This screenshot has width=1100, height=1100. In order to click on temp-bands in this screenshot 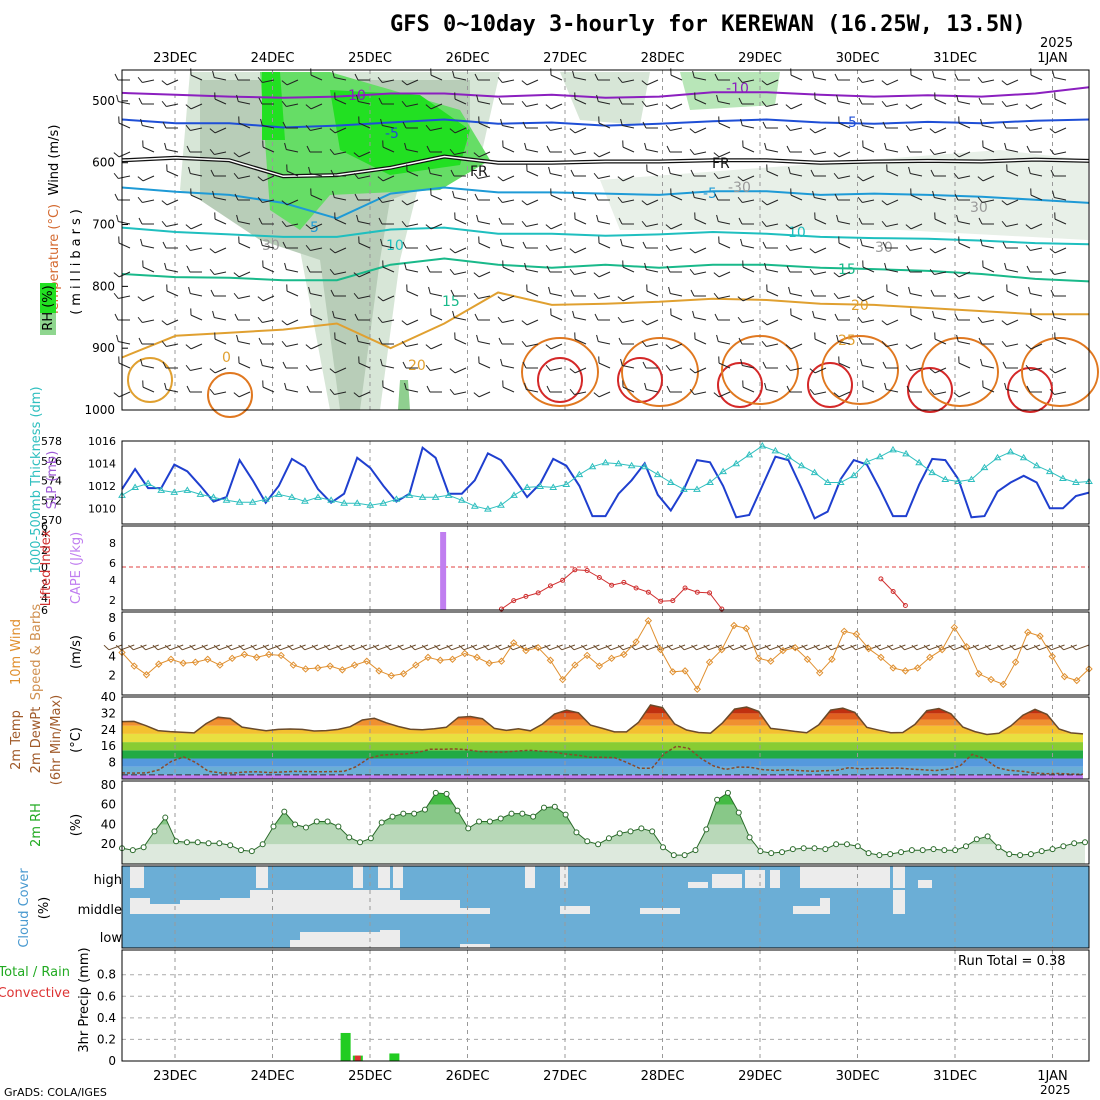, I will do `click(602, 742)`.